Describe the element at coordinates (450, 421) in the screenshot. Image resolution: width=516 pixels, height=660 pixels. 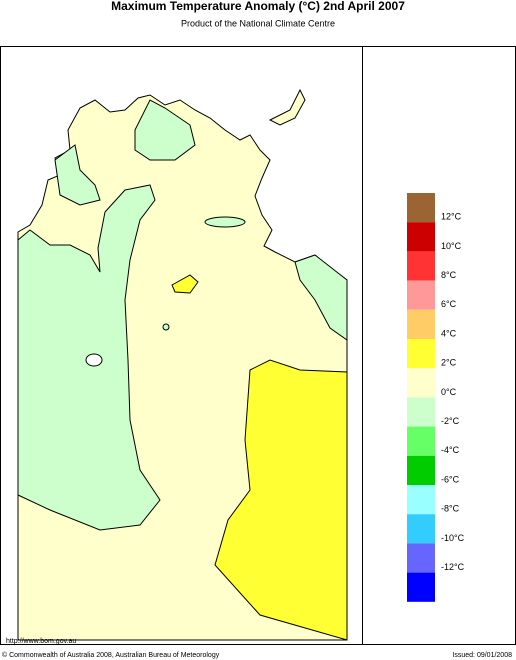
I see `legend-label: -2°C` at that location.